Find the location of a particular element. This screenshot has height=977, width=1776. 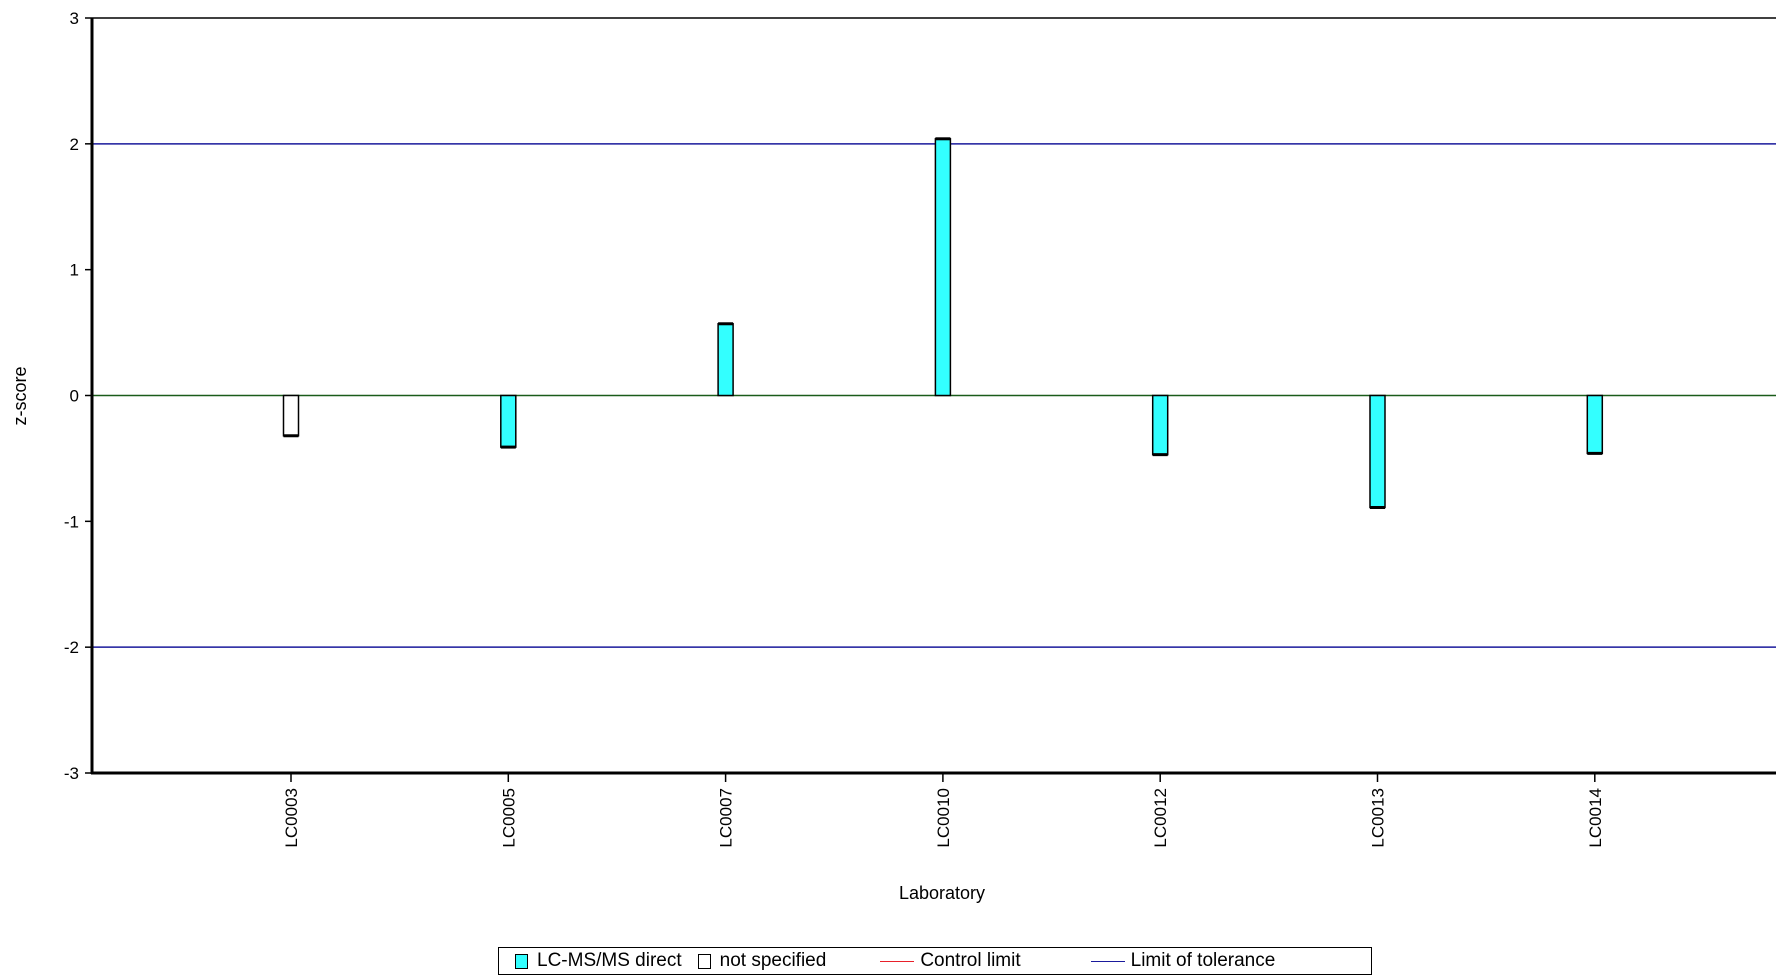

legend-label-not-specified: not specified is located at coordinates (773, 960).